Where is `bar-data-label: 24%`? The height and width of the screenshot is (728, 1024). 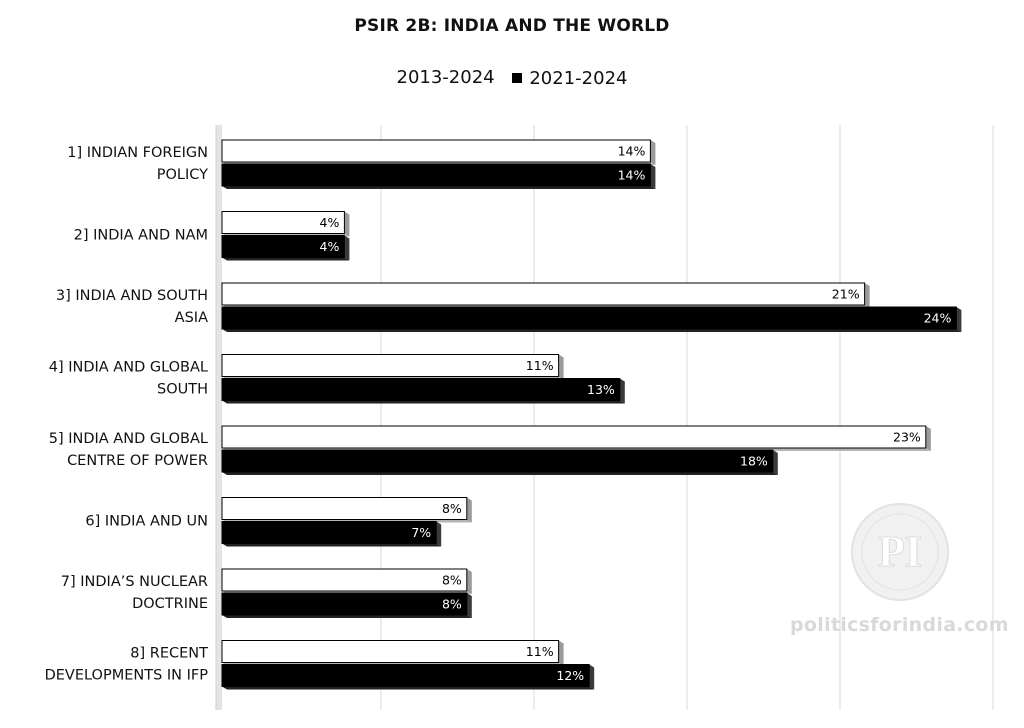 bar-data-label: 24% is located at coordinates (938, 318).